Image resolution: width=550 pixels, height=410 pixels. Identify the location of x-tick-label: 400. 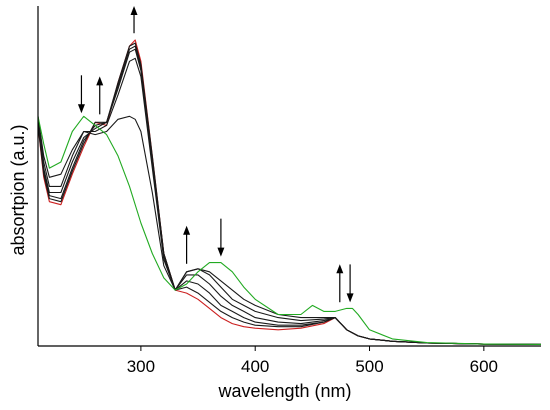
(255, 366).